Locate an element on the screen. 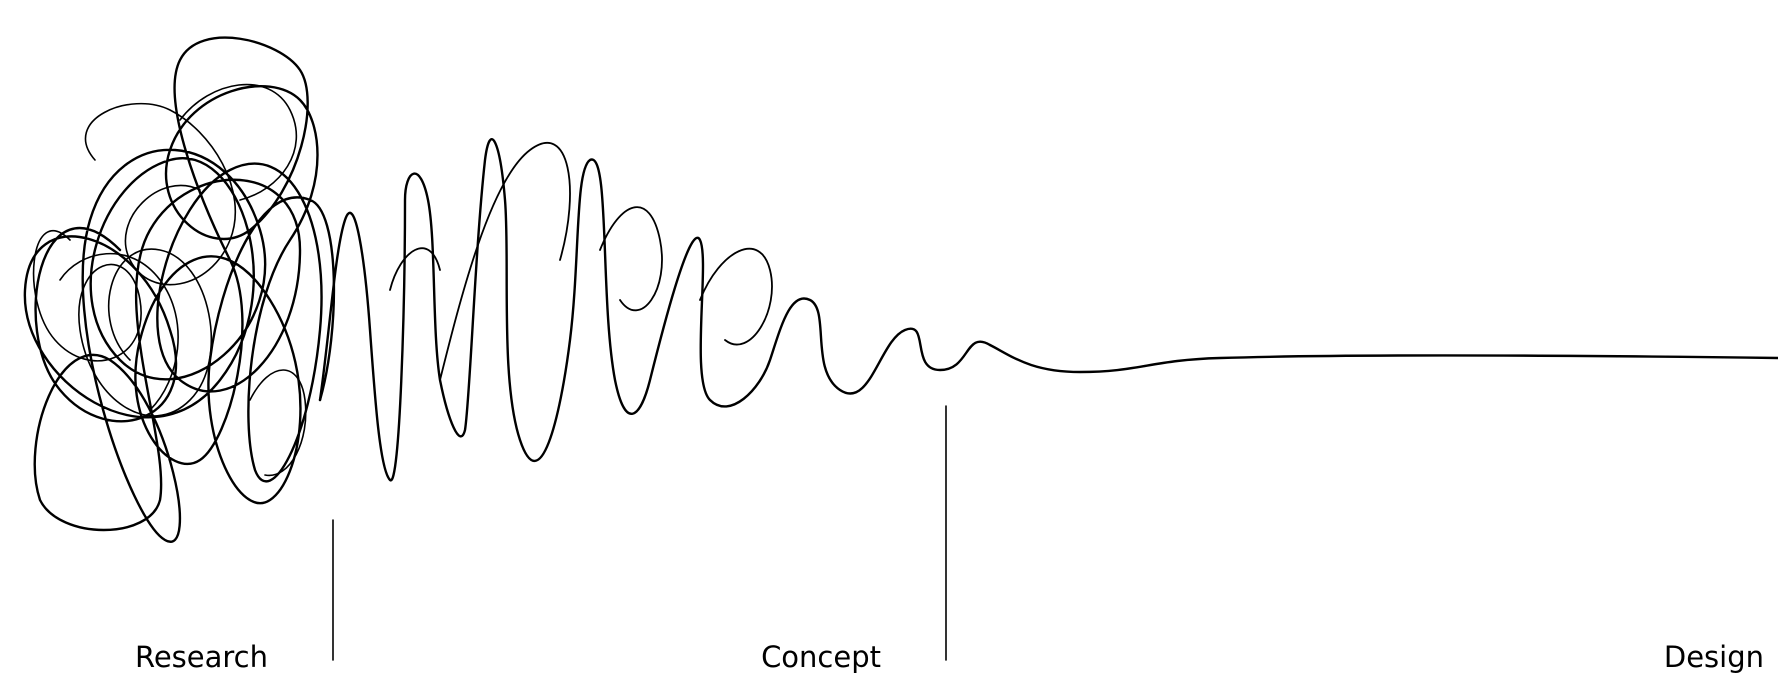  research-label: Research is located at coordinates (201, 657).